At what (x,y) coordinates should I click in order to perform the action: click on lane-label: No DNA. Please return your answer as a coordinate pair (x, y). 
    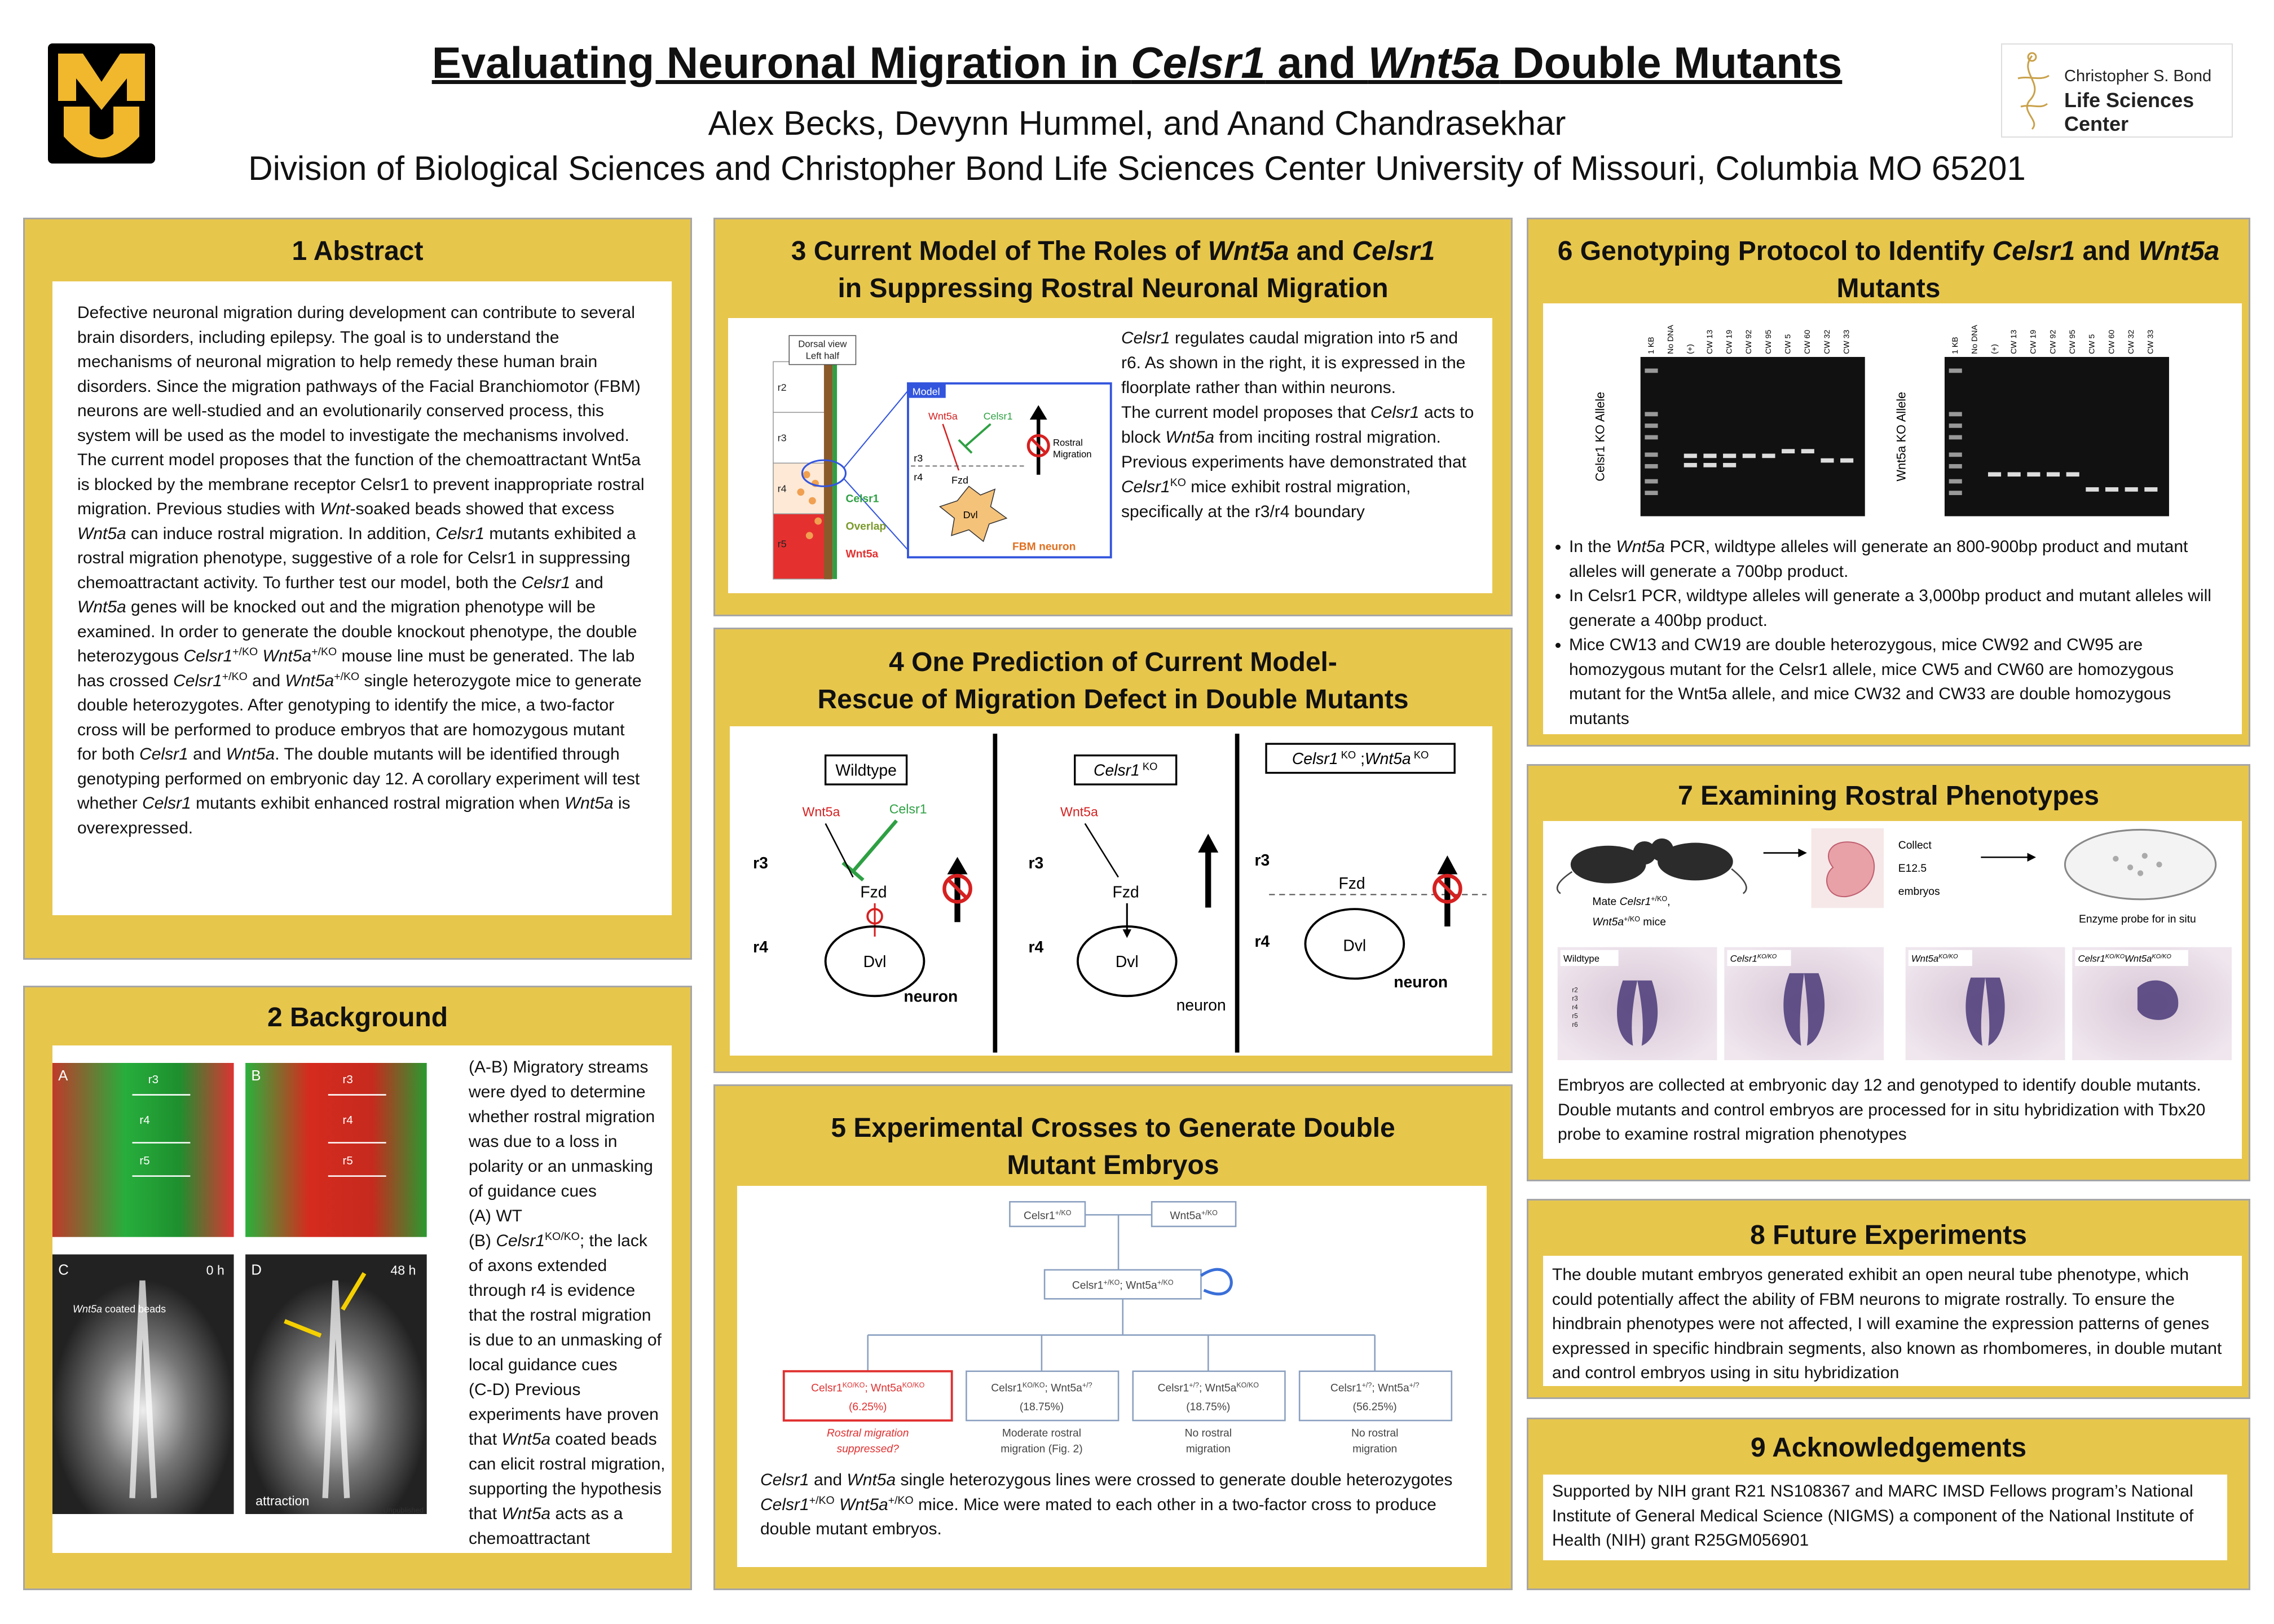
    Looking at the image, I should click on (1669, 339).